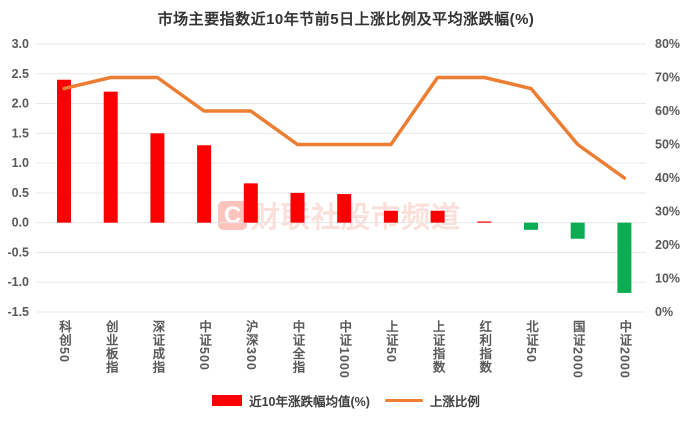 The image size is (692, 422). I want to click on bar-北证50, so click(531, 226).